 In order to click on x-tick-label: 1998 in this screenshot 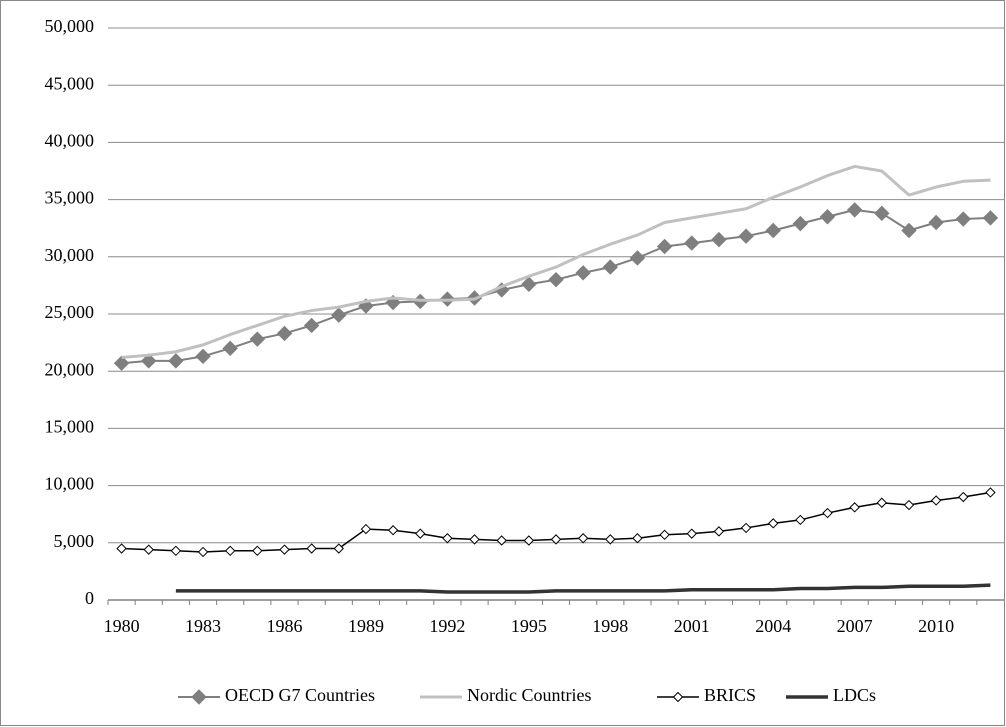, I will do `click(610, 626)`.